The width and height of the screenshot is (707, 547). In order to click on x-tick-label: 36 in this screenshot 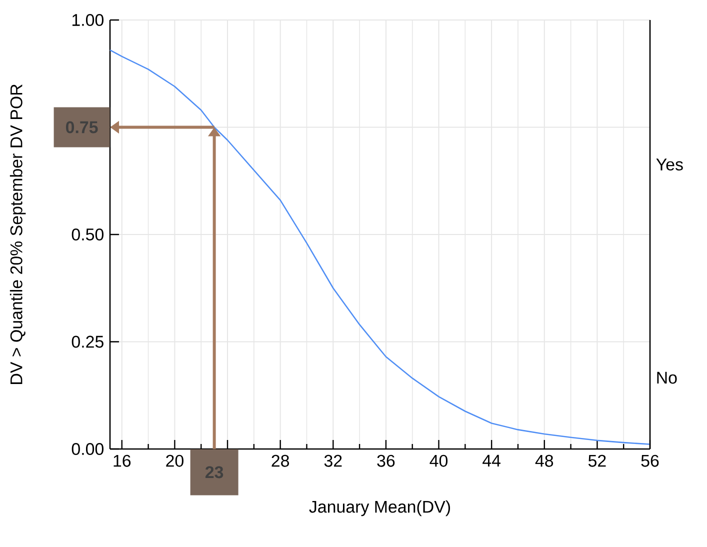, I will do `click(386, 460)`.